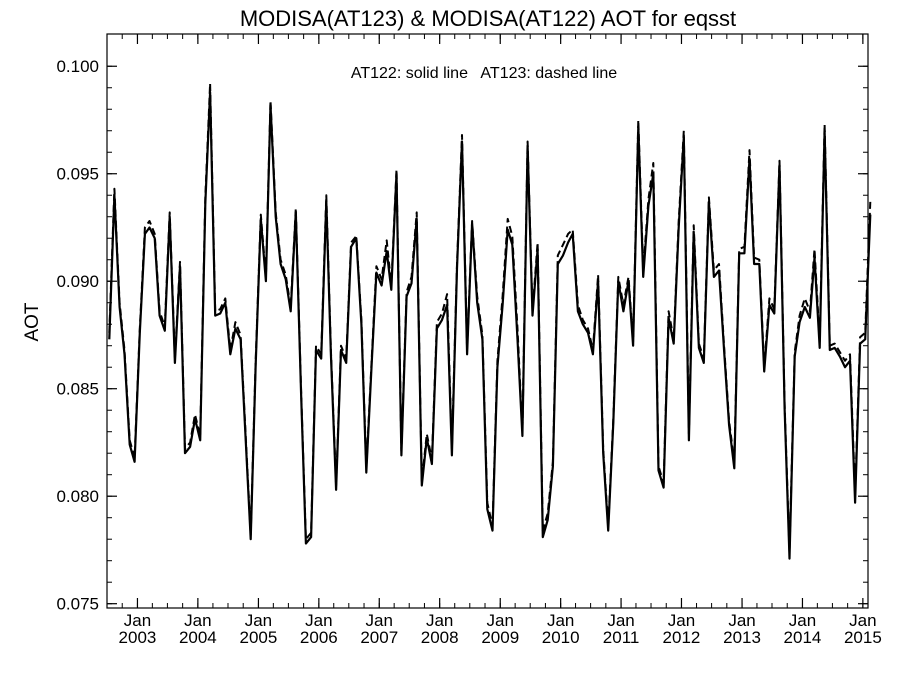 This screenshot has height=675, width=900. Describe the element at coordinates (77, 66) in the screenshot. I see `y-tick-label: 0.100` at that location.